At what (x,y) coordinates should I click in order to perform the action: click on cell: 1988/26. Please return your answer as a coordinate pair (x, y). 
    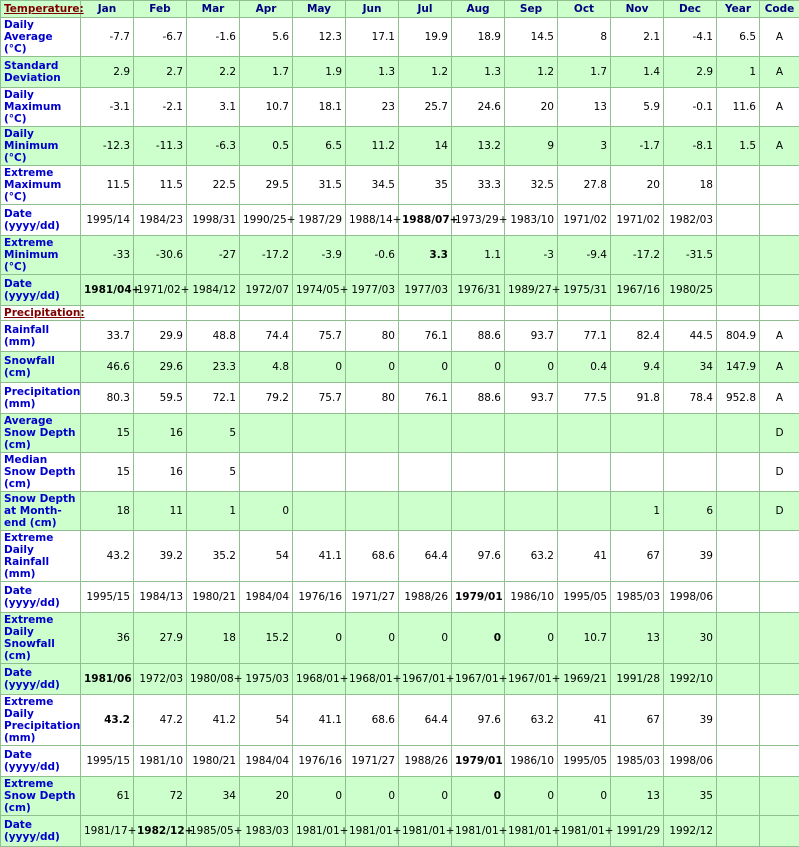
    Looking at the image, I should click on (425, 761).